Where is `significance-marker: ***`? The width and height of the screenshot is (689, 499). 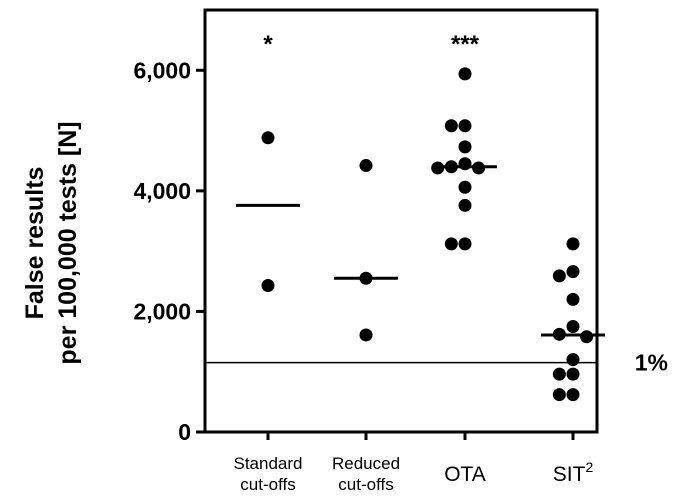
significance-marker: *** is located at coordinates (465, 44).